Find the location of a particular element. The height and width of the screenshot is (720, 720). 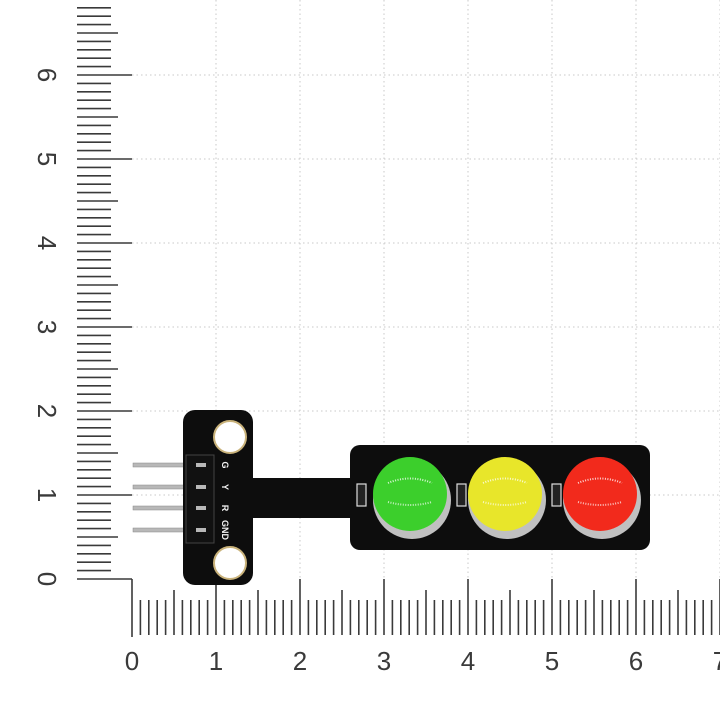

pcb-stem is located at coordinates (305, 498).